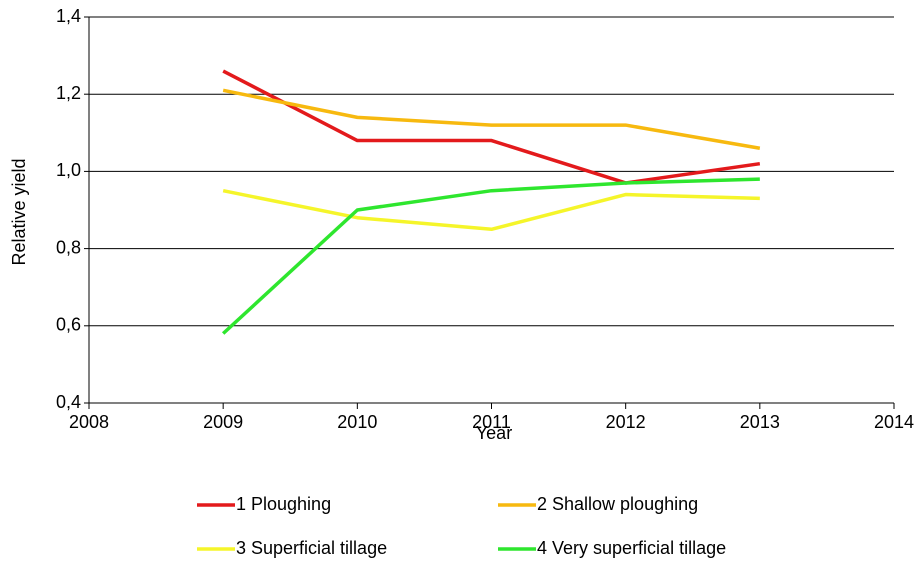  Describe the element at coordinates (283, 504) in the screenshot. I see `legend-label: 1 Ploughing` at that location.